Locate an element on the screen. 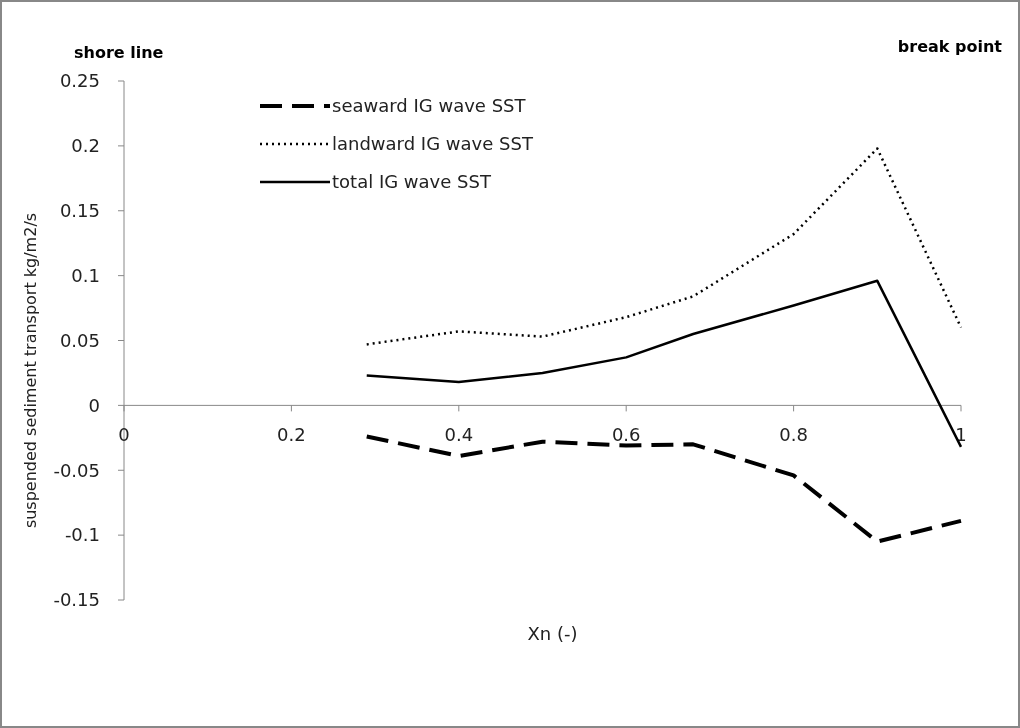  legend-label: seaward IG wave SST is located at coordinates (429, 106).